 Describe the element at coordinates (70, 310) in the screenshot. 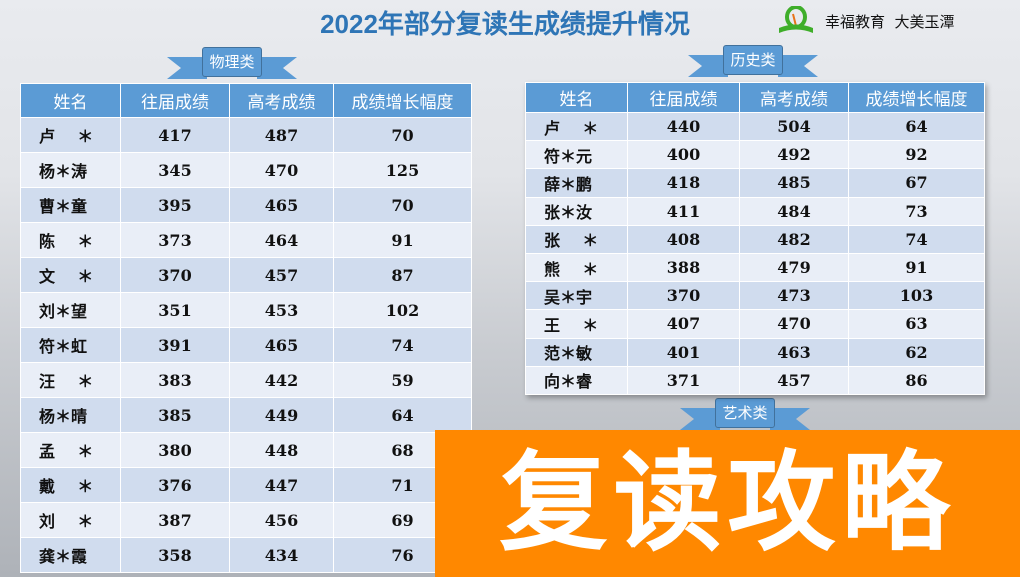

I see `cell-name: 刘＊望` at that location.